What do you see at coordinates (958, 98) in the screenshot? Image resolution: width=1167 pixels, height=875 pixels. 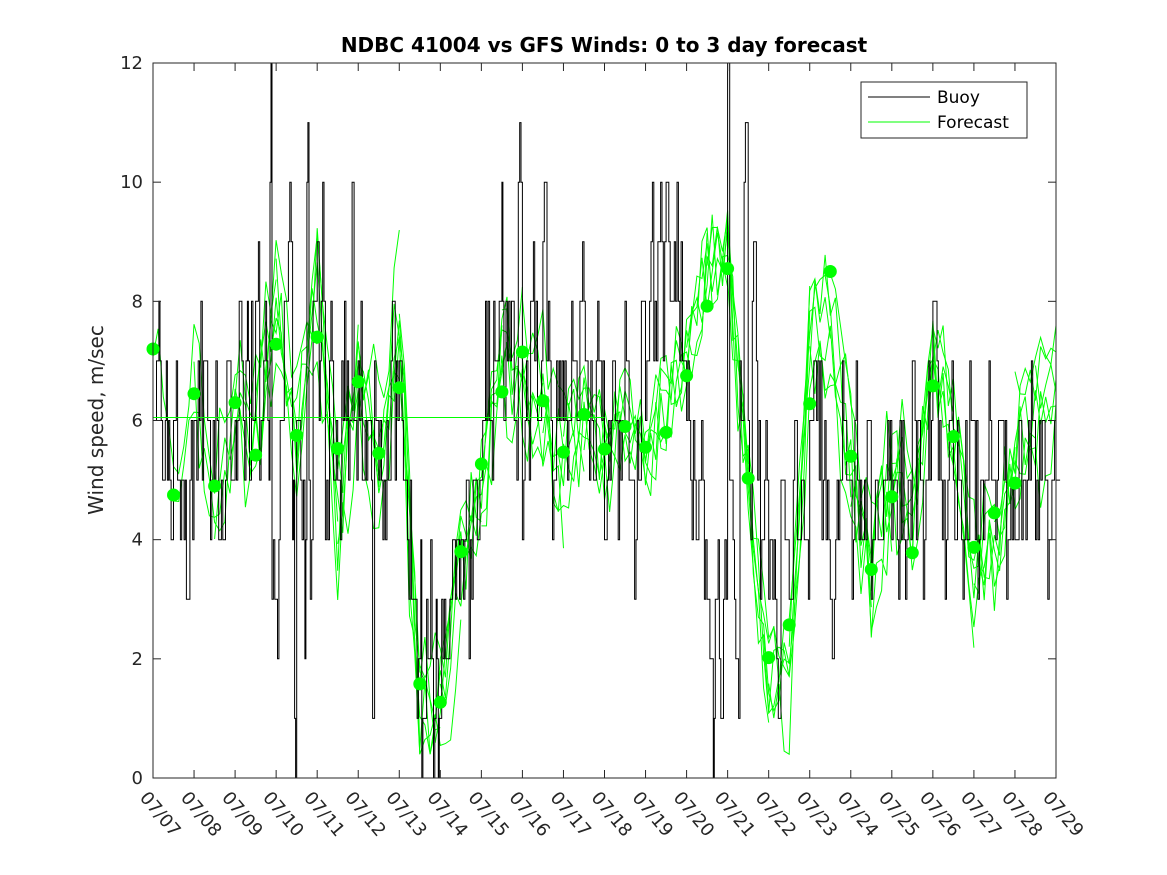 I see `legend-buoy-label: Buoy` at bounding box center [958, 98].